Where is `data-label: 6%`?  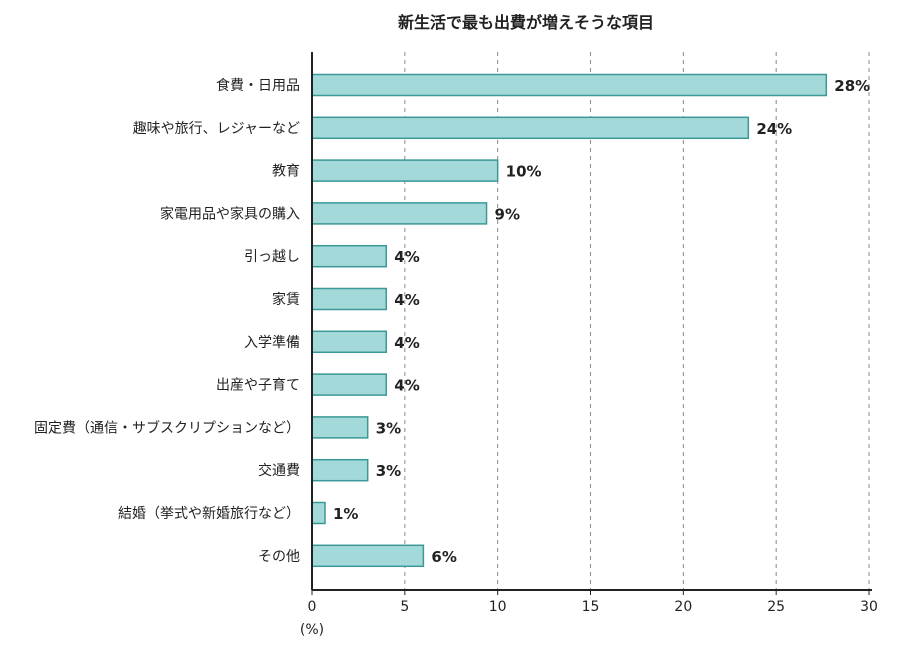 data-label: 6% is located at coordinates (443, 557).